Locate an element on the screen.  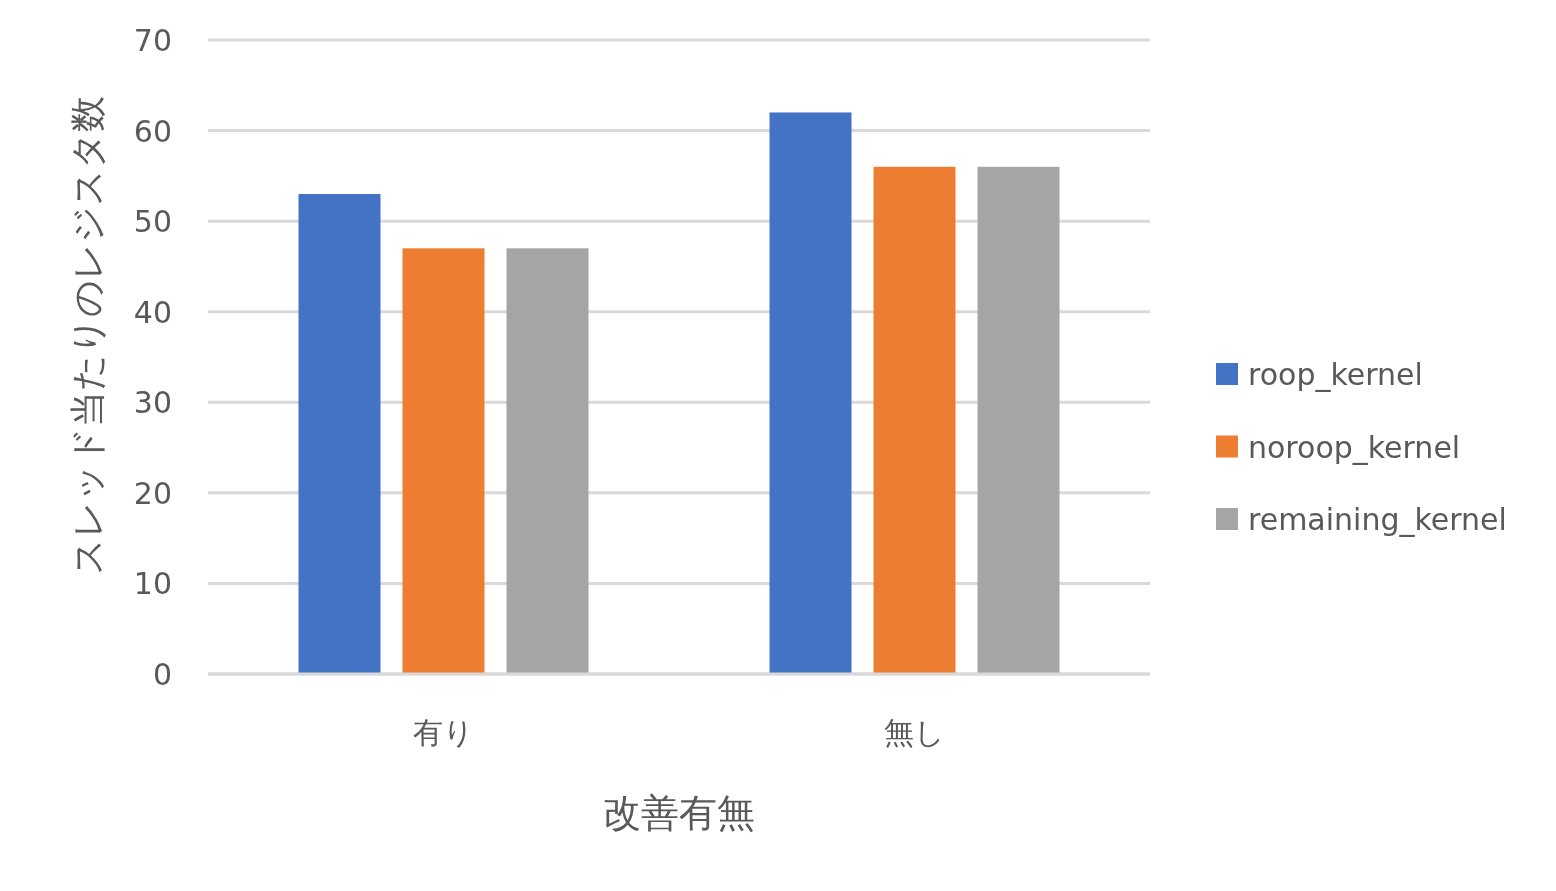
legend-label: roop_kernel is located at coordinates (1335, 374).